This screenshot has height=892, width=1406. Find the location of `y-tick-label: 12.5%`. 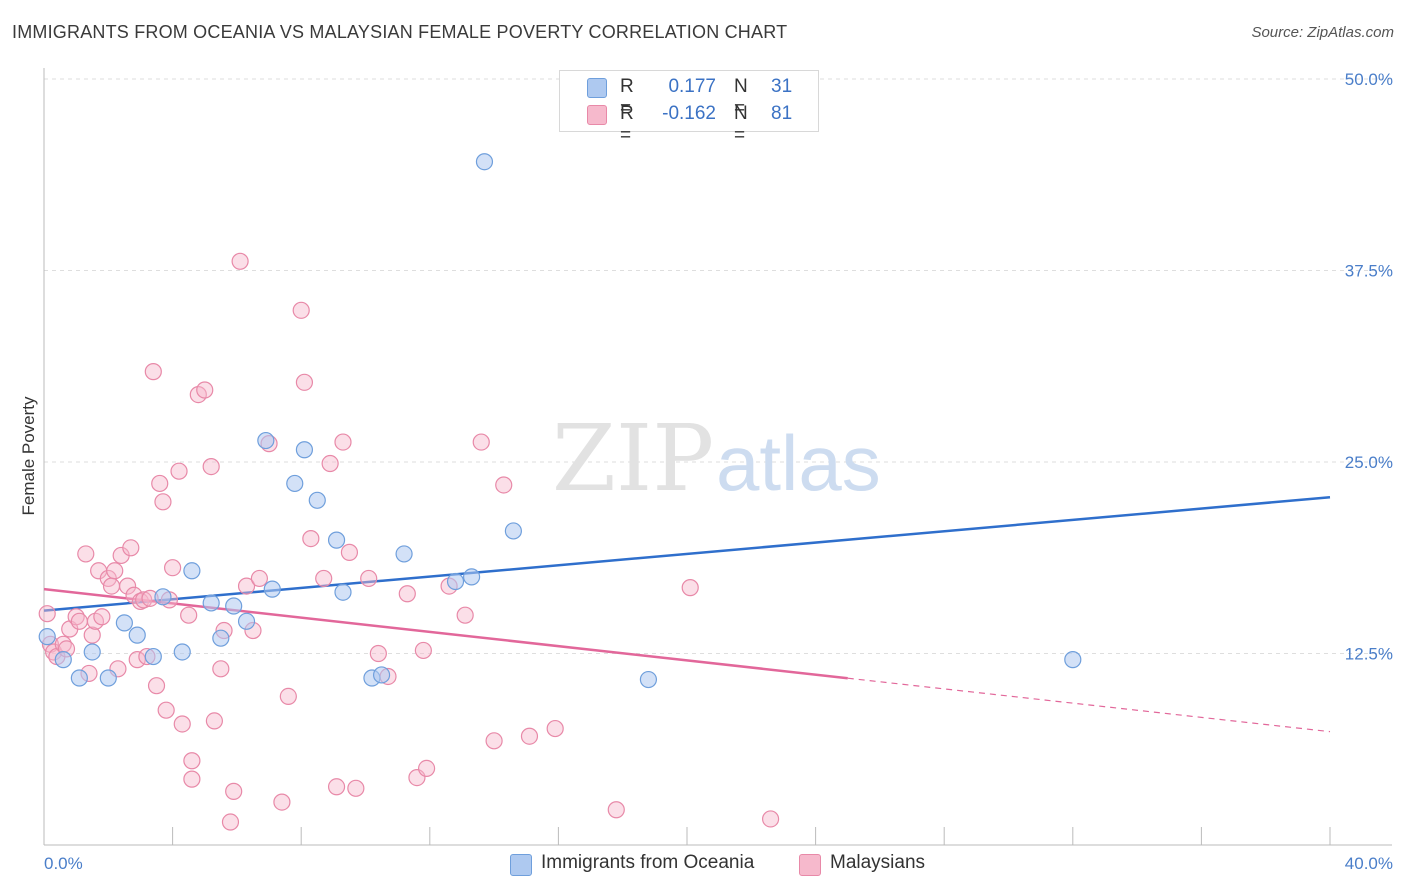

y-tick-label: 12.5% is located at coordinates (1369, 654).